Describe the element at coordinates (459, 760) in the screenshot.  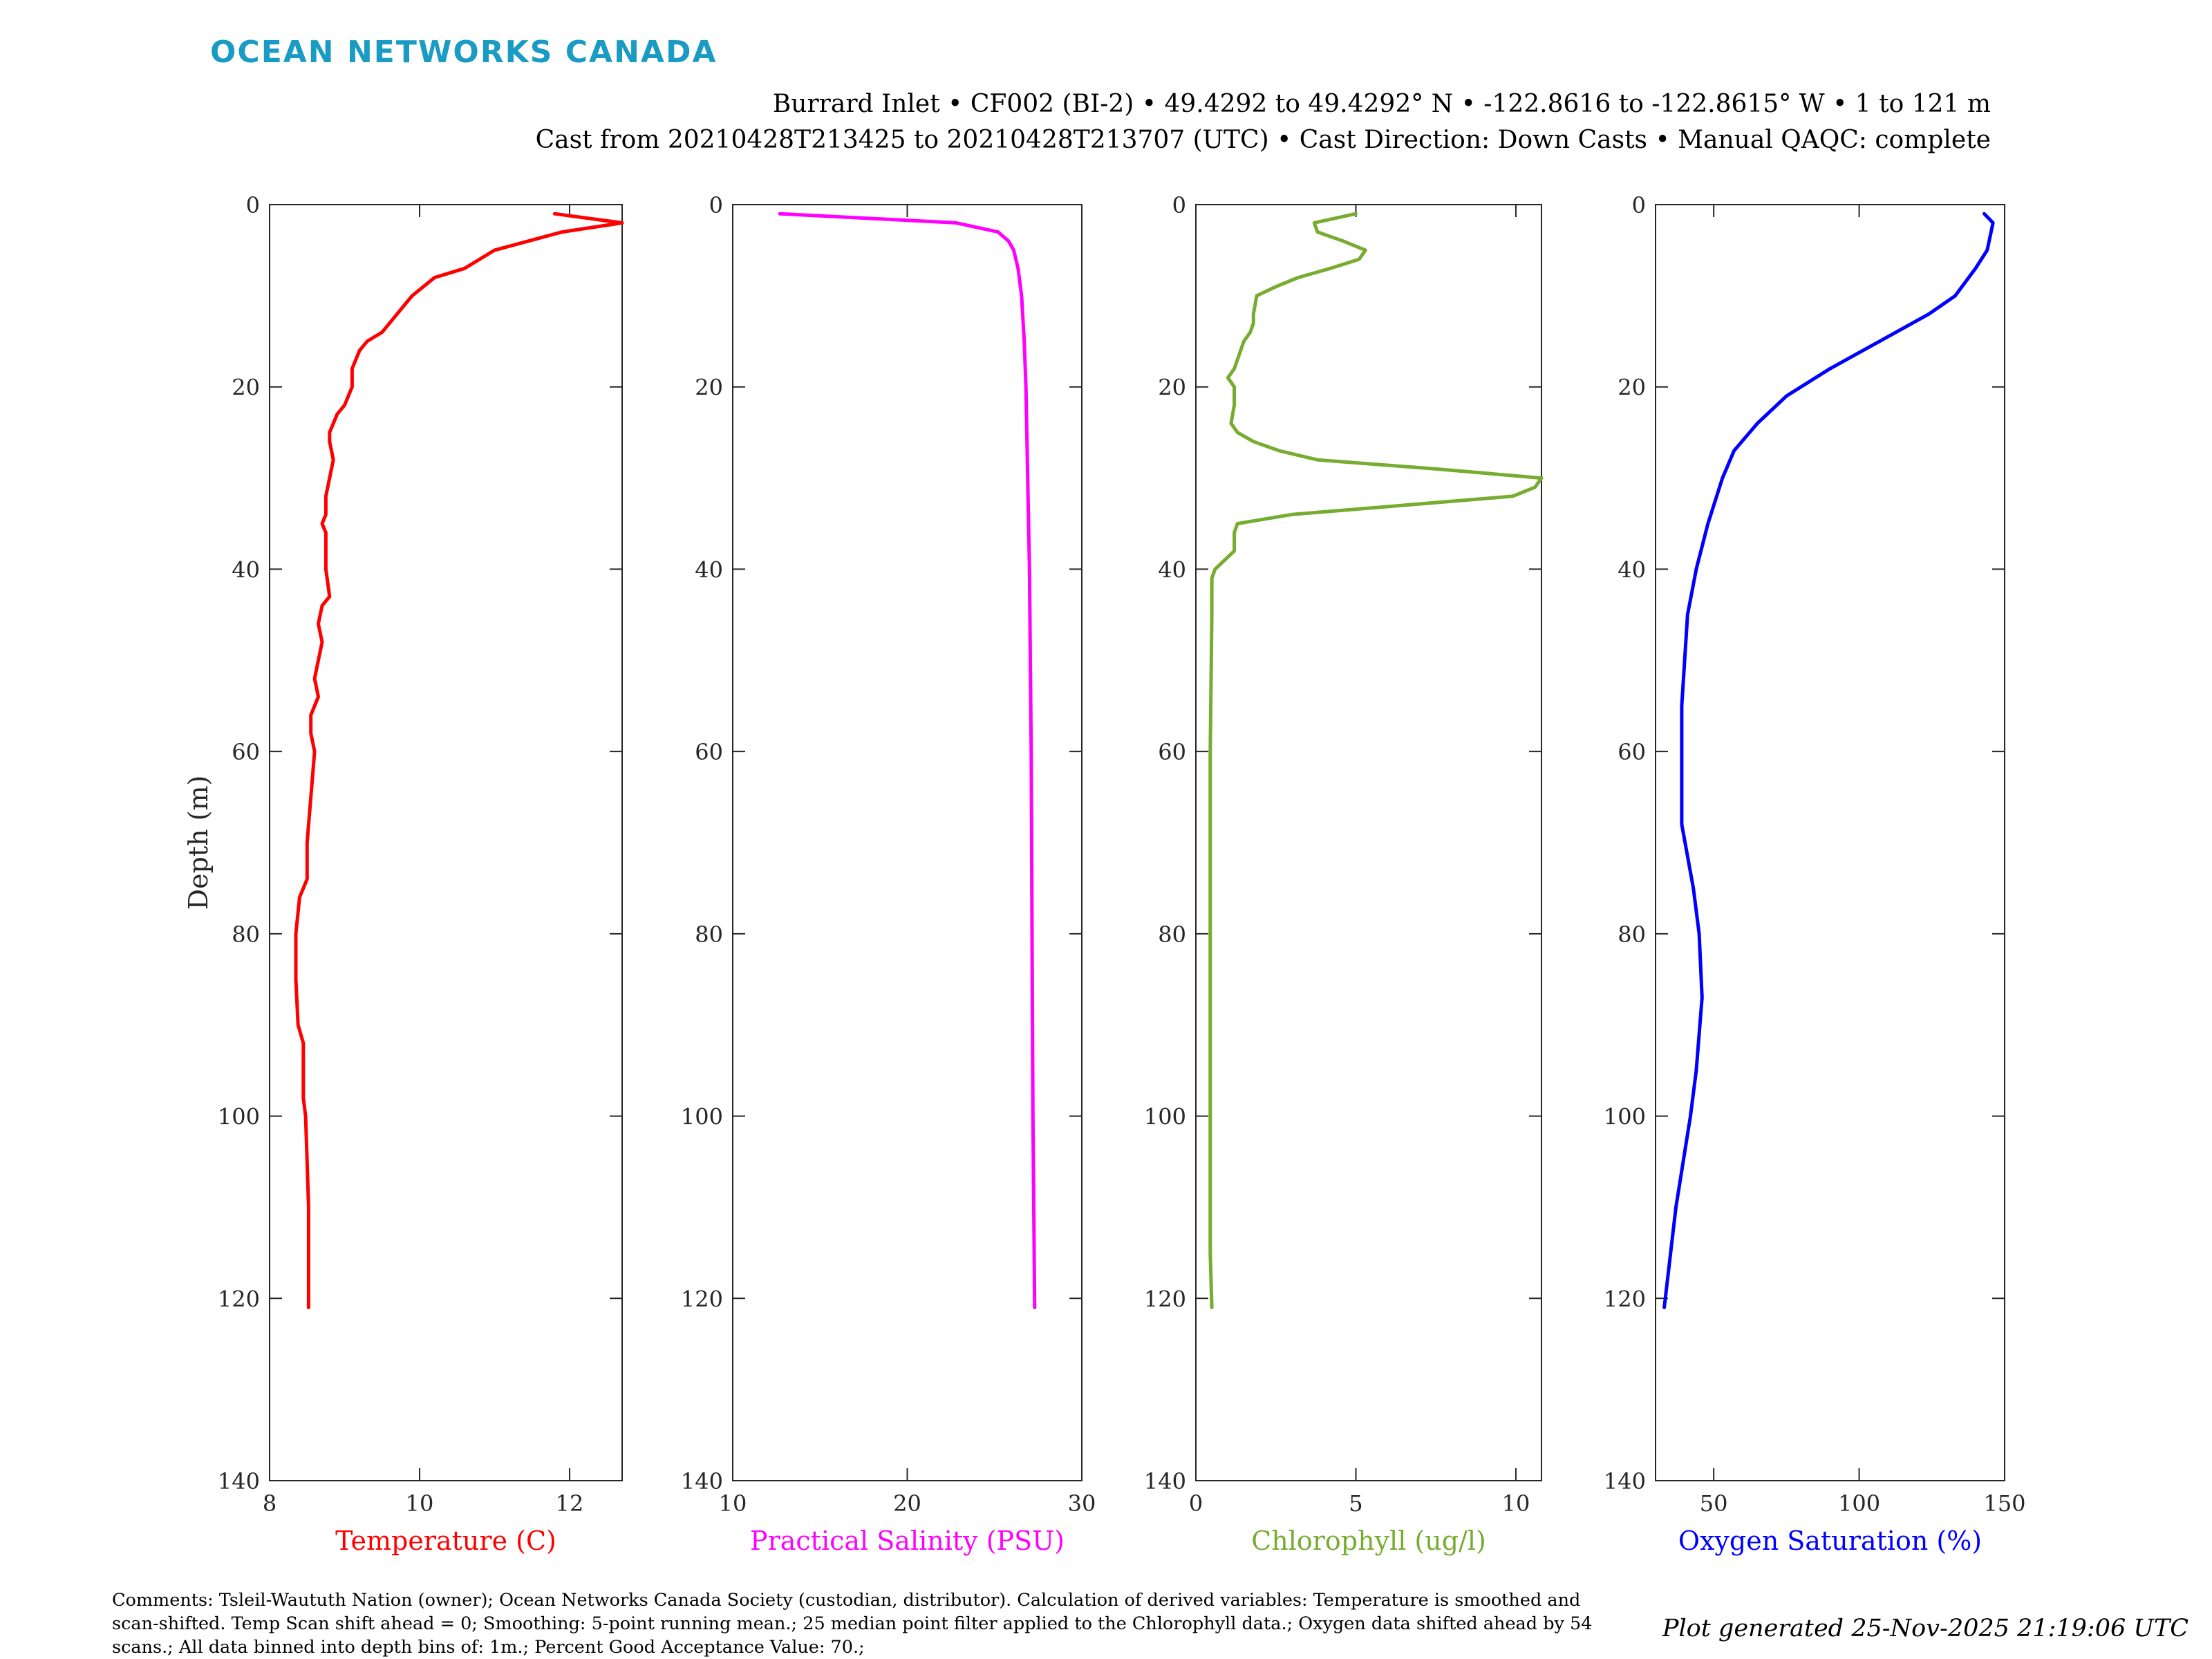
I see `temperature-profile-line` at that location.